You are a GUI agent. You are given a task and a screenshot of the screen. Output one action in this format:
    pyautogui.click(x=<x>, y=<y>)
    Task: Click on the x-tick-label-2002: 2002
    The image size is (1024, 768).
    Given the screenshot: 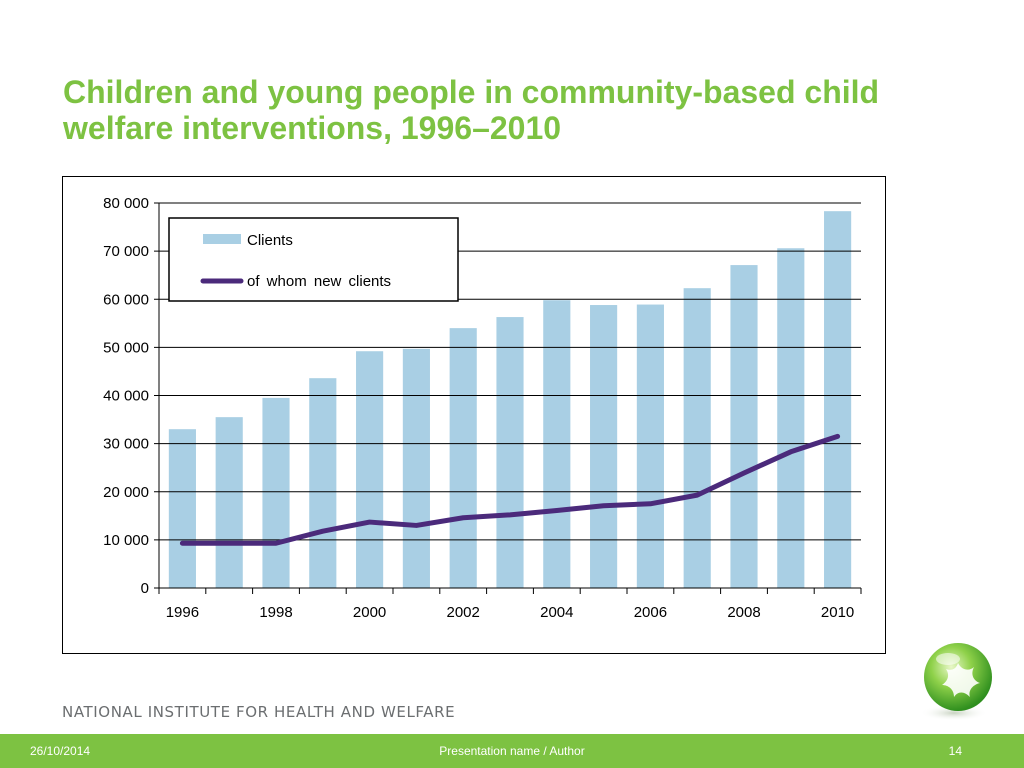 What is the action you would take?
    pyautogui.click(x=463, y=612)
    